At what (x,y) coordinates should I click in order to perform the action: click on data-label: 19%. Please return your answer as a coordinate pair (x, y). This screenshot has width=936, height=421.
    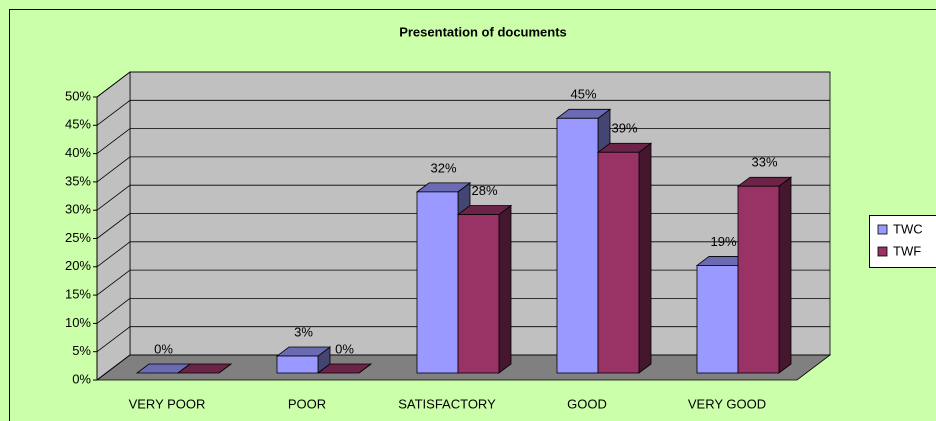
    Looking at the image, I should click on (723, 241).